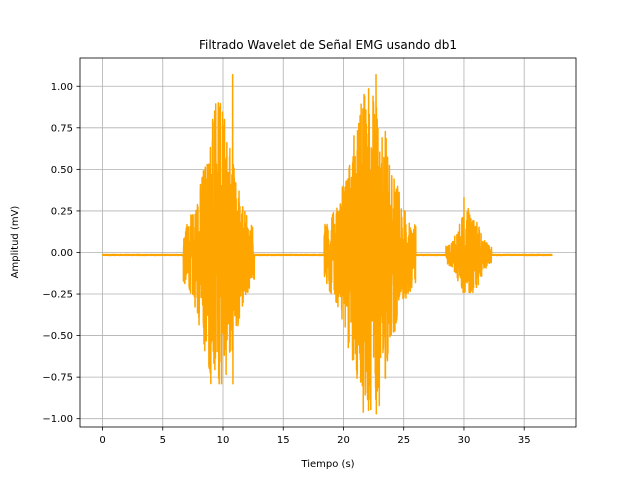 The height and width of the screenshot is (480, 640). Describe the element at coordinates (62, 211) in the screenshot. I see `y-tick-label: 0.25` at that location.